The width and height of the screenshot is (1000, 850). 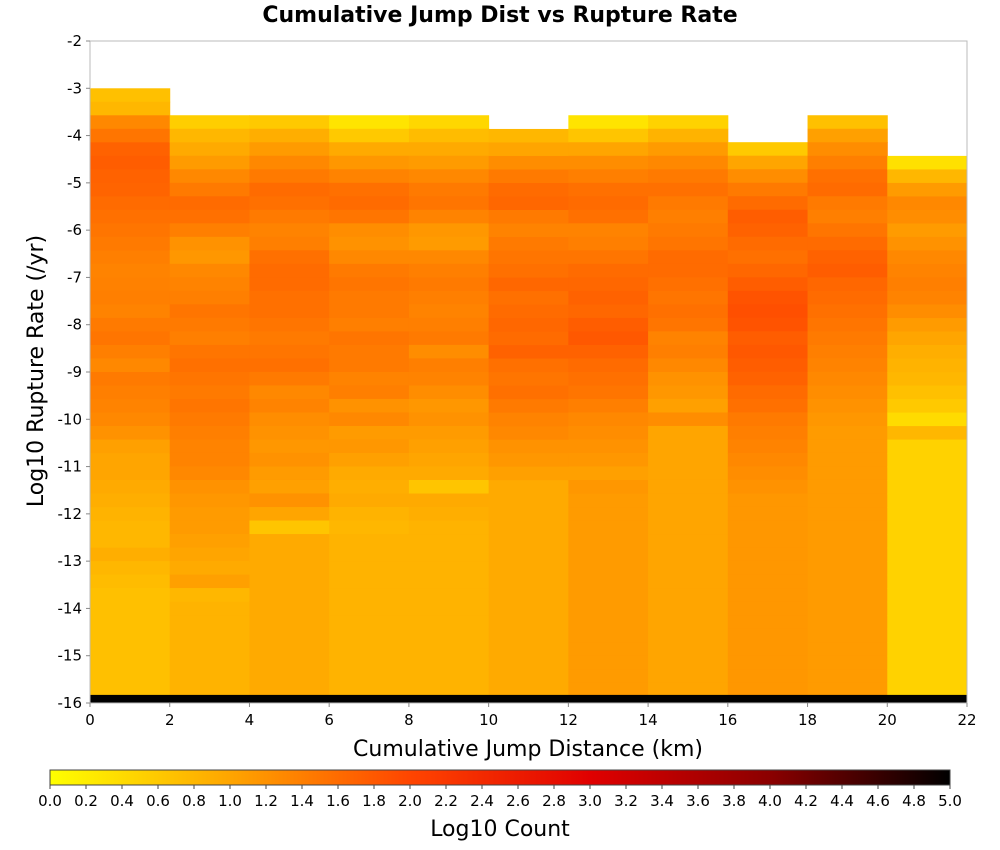 I want to click on colorbar-tick-label: 4.8, so click(x=914, y=801).